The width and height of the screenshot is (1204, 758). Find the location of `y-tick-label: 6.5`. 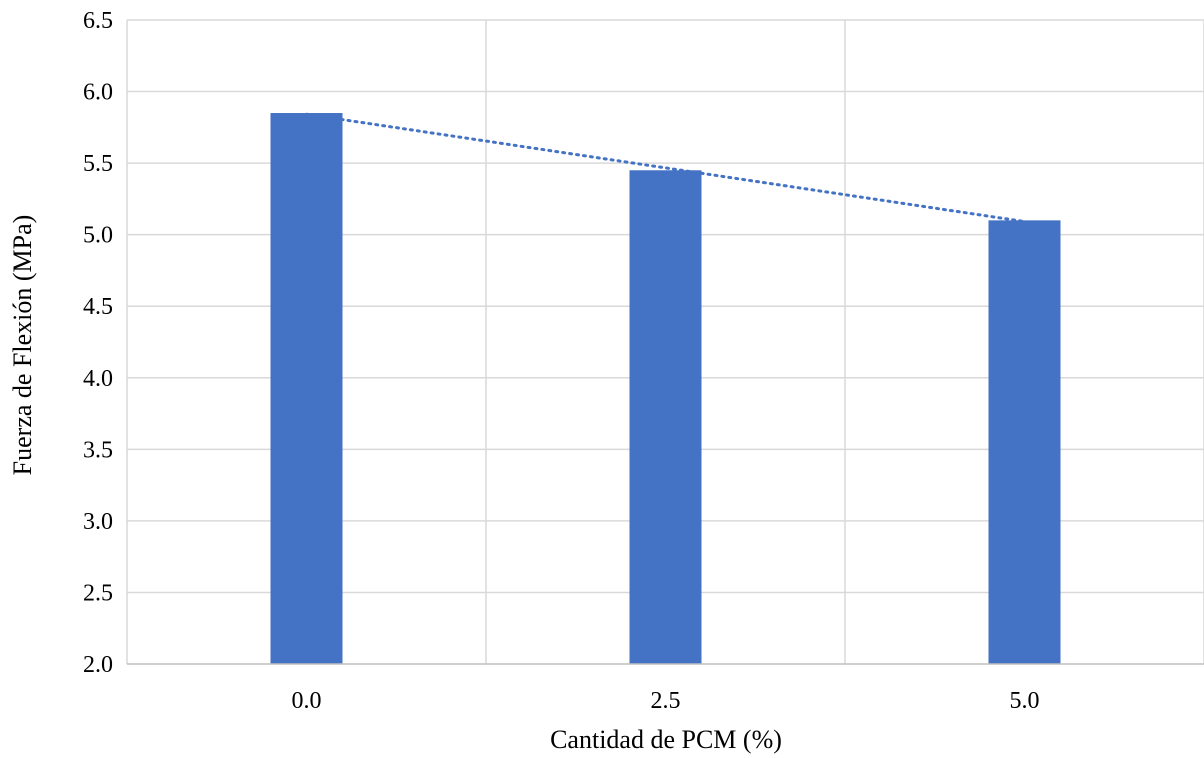

y-tick-label: 6.5 is located at coordinates (98, 21).